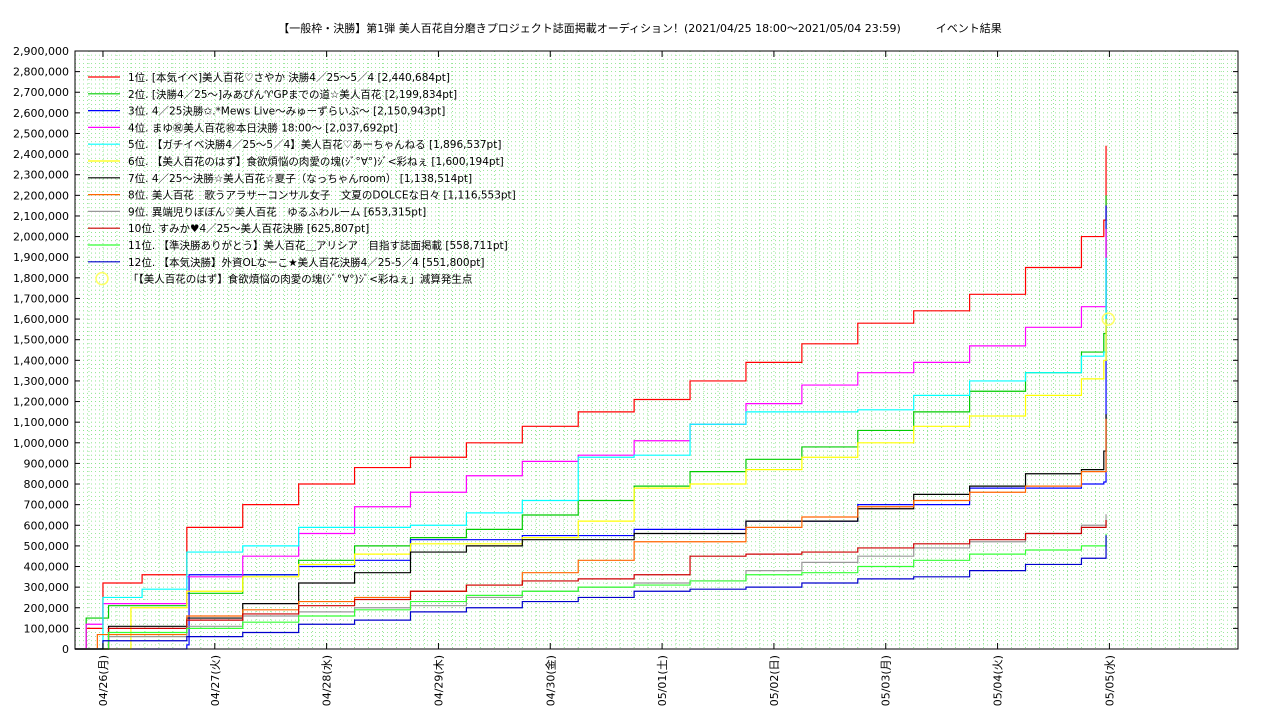  I want to click on y-tick-label: 2,200,000, so click(41, 195).